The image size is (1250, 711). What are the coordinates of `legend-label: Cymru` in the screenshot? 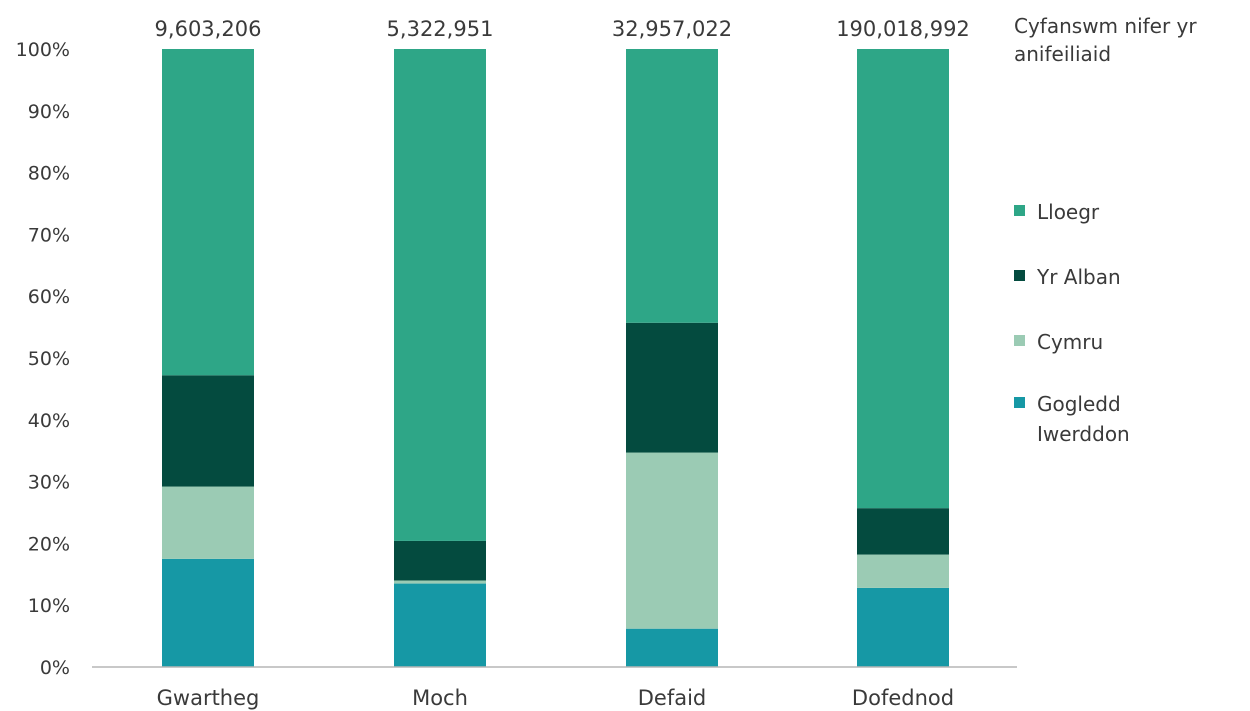 It's located at (1070, 342).